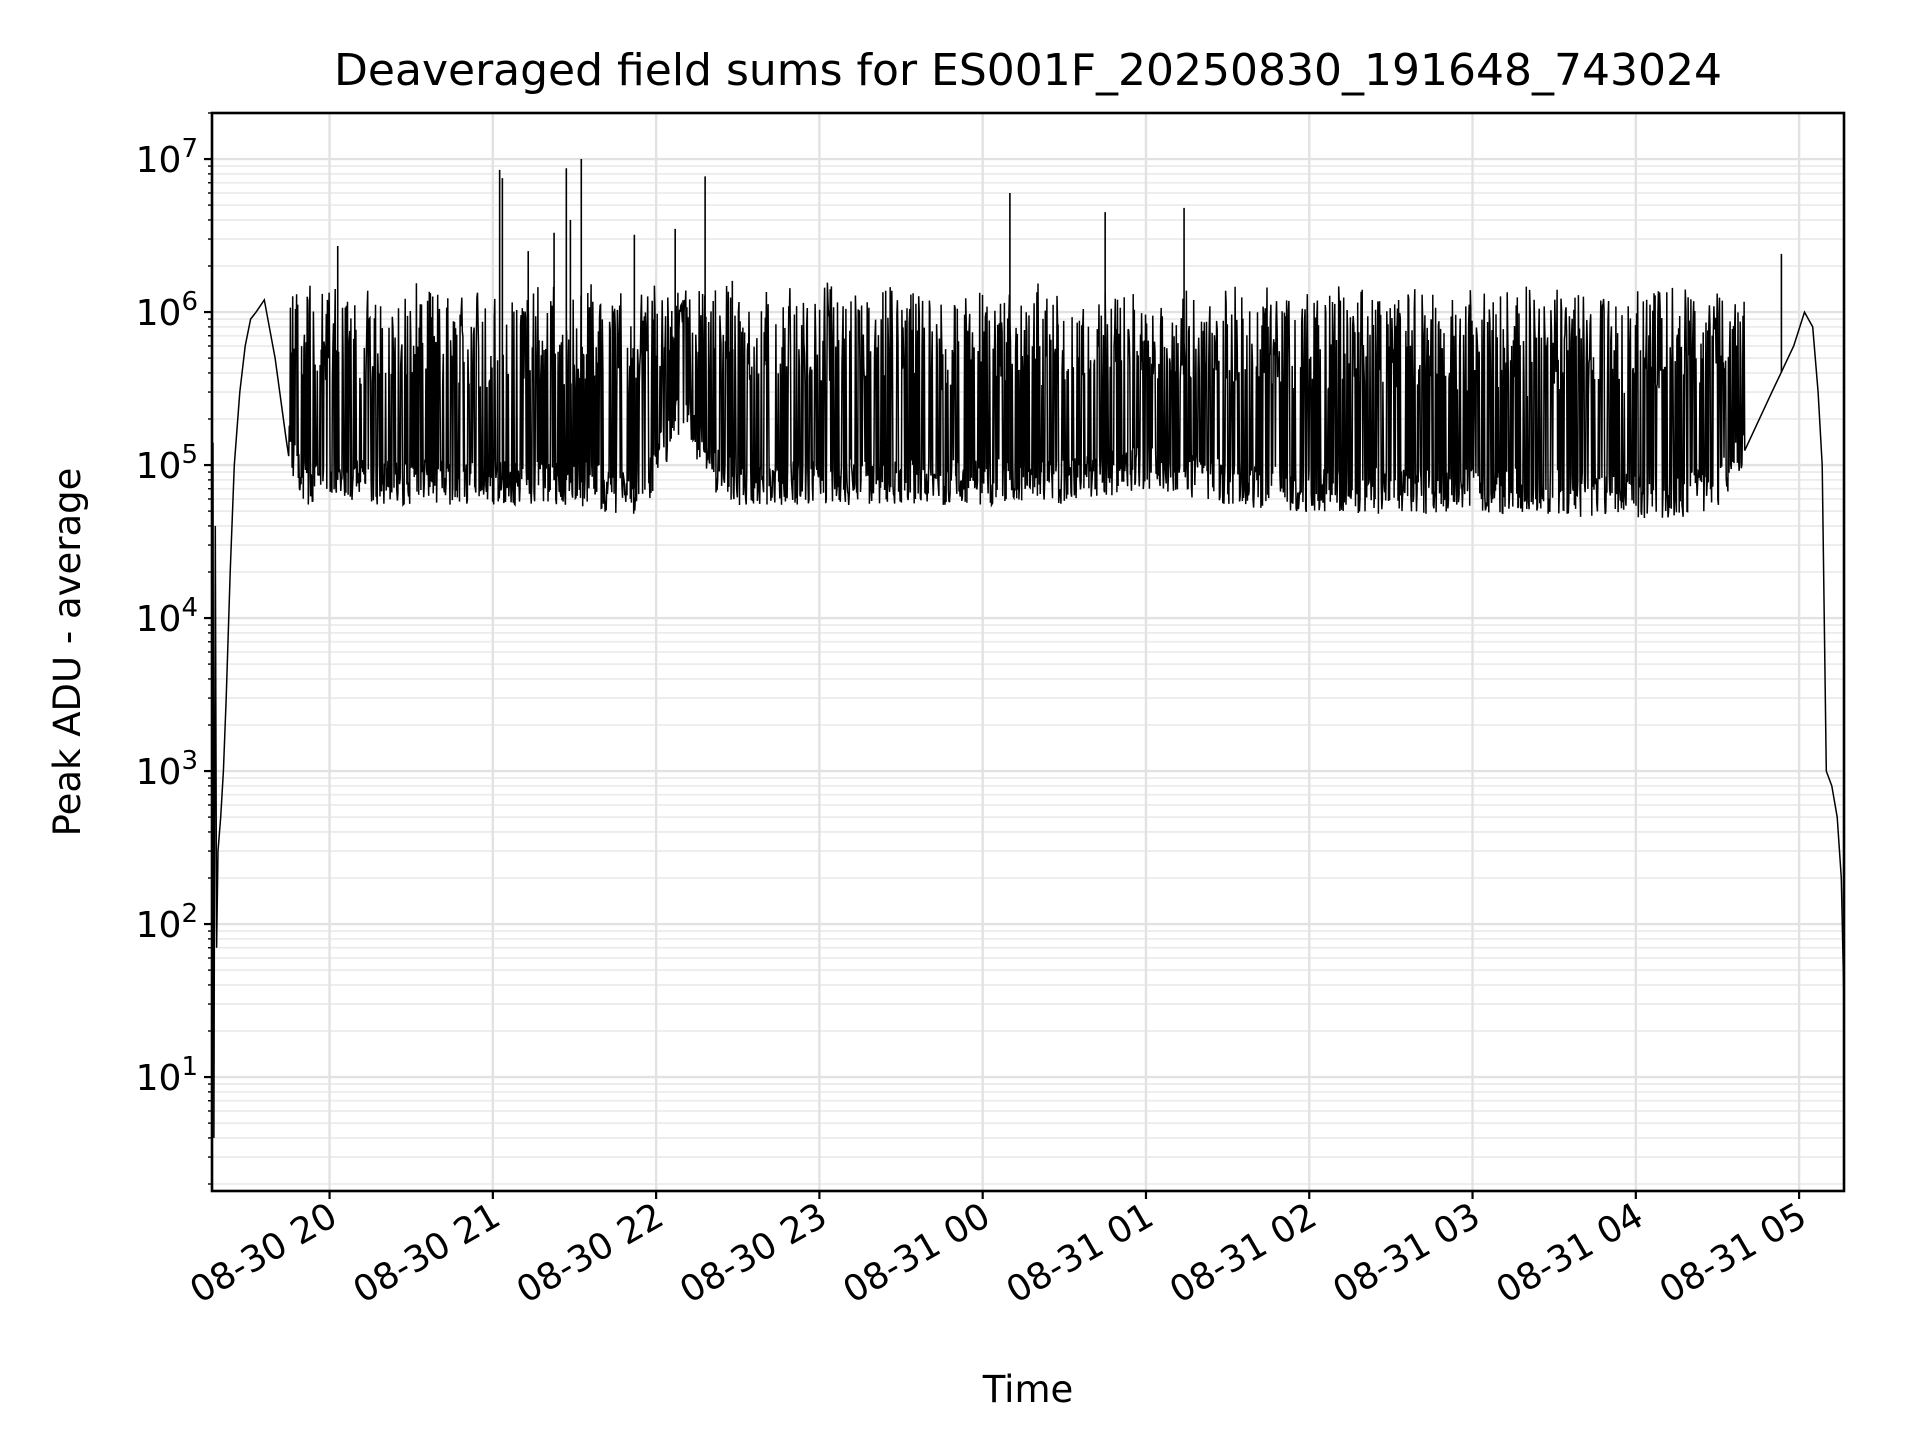 The width and height of the screenshot is (1920, 1440). I want to click on y-tick-label: 10³, so click(167, 769).